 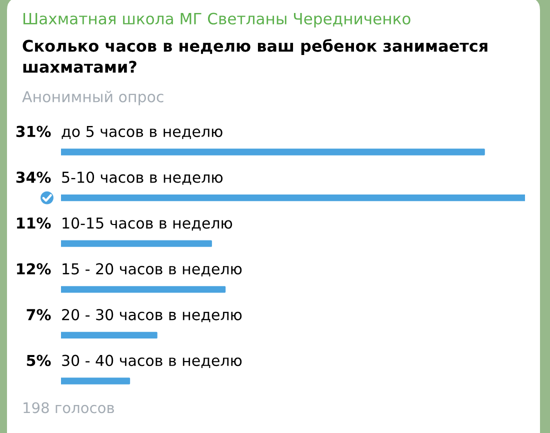 What do you see at coordinates (33, 132) in the screenshot?
I see `data-label: 31%` at bounding box center [33, 132].